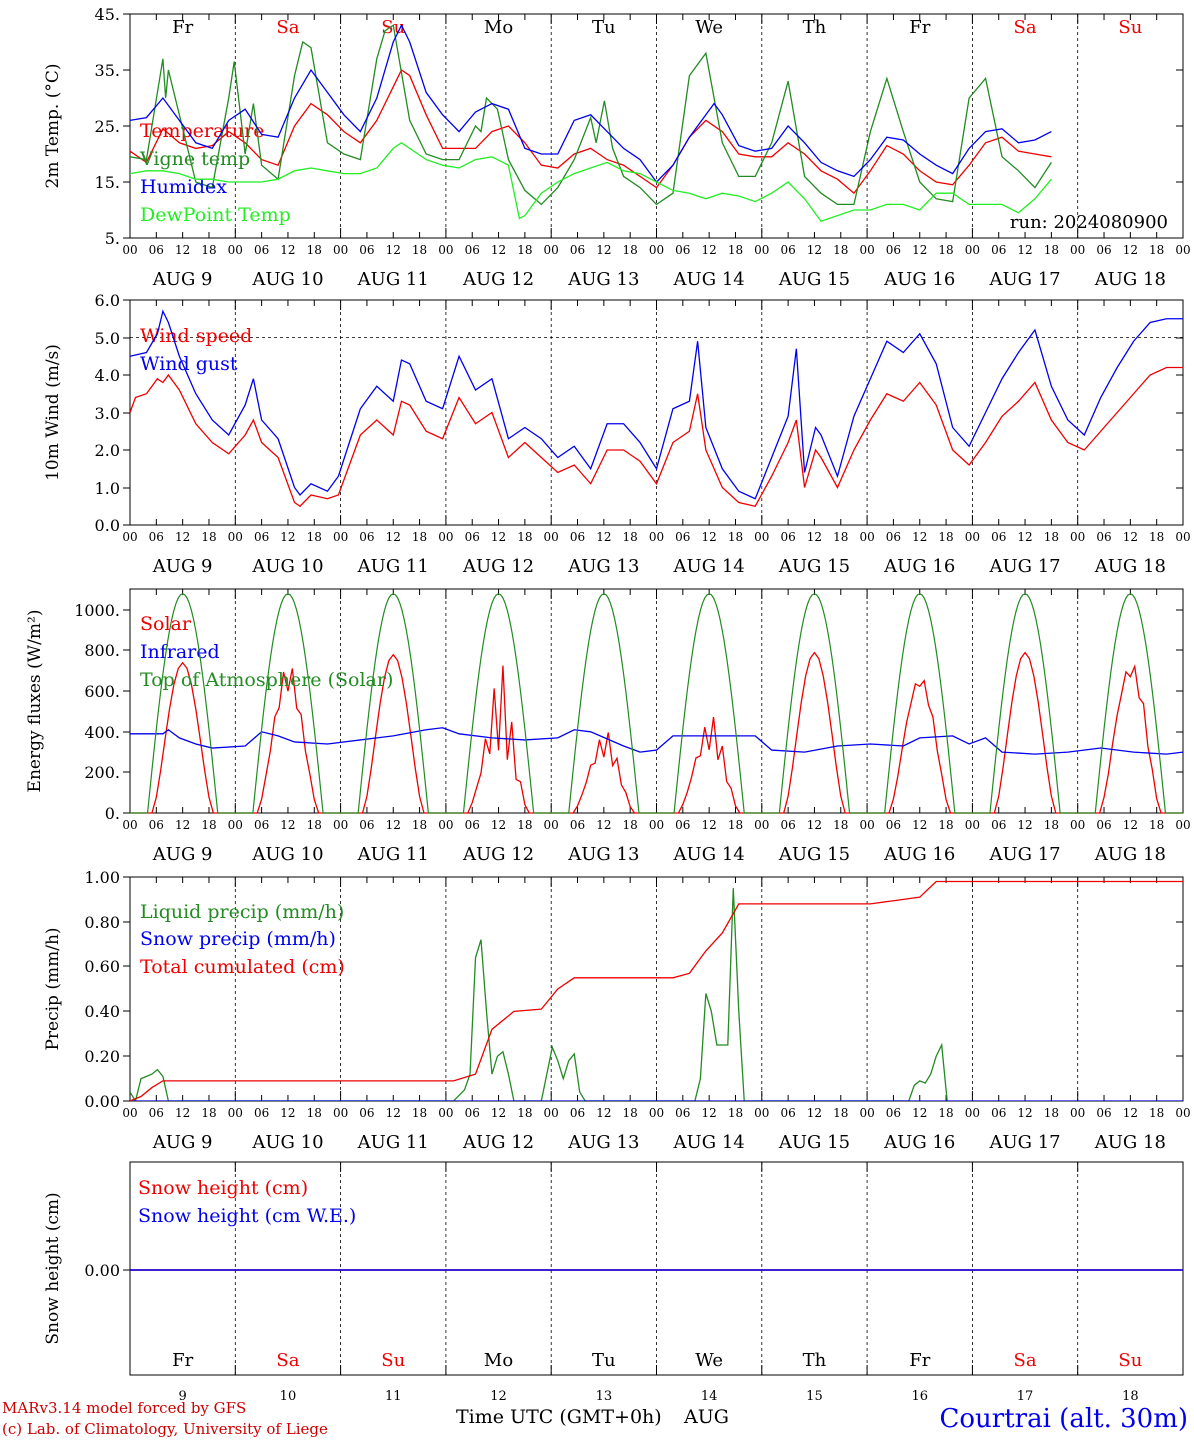 The height and width of the screenshot is (1440, 1194). Describe the element at coordinates (102, 922) in the screenshot. I see `y-tick-label: 0.80` at that location.